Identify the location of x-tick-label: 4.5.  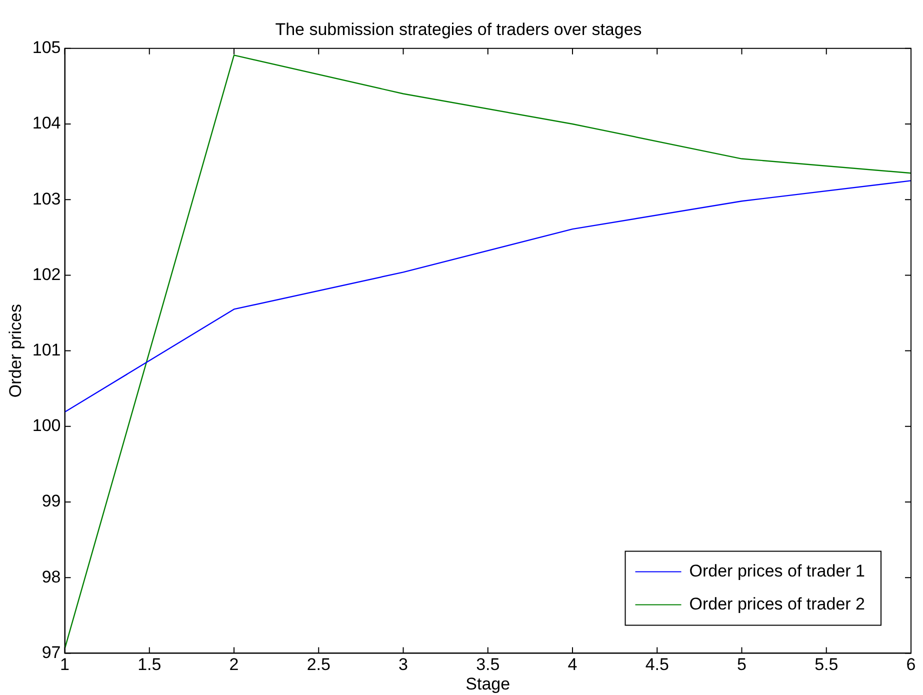
(657, 664).